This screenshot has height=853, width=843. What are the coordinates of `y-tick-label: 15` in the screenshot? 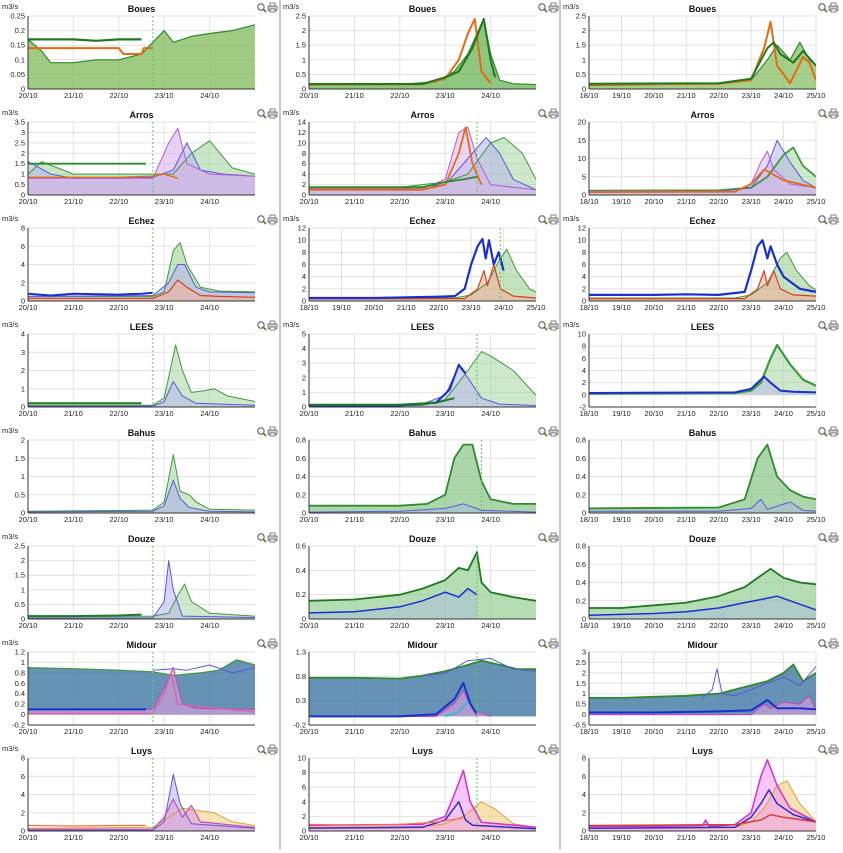 It's located at (582, 140).